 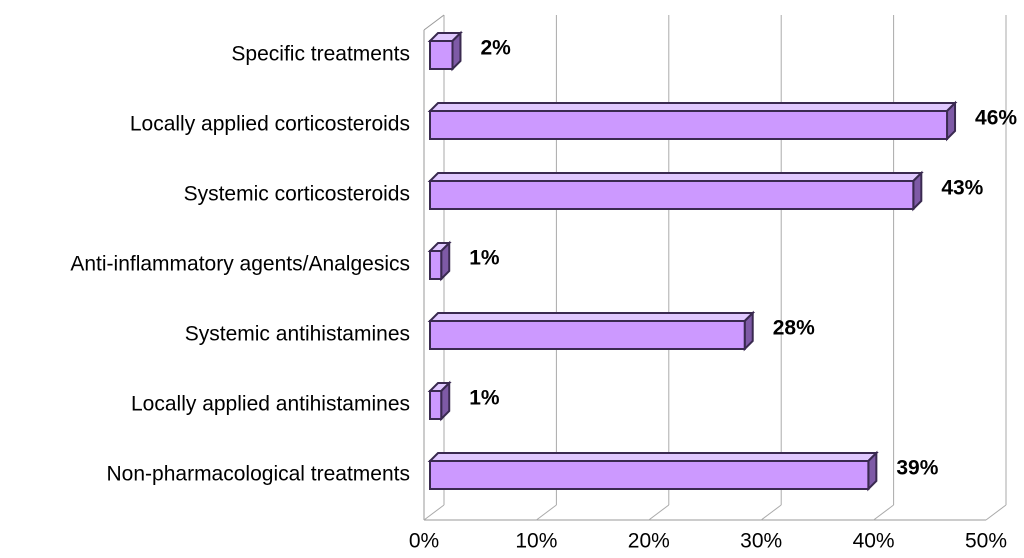 I want to click on axis-wall, so click(x=434, y=22).